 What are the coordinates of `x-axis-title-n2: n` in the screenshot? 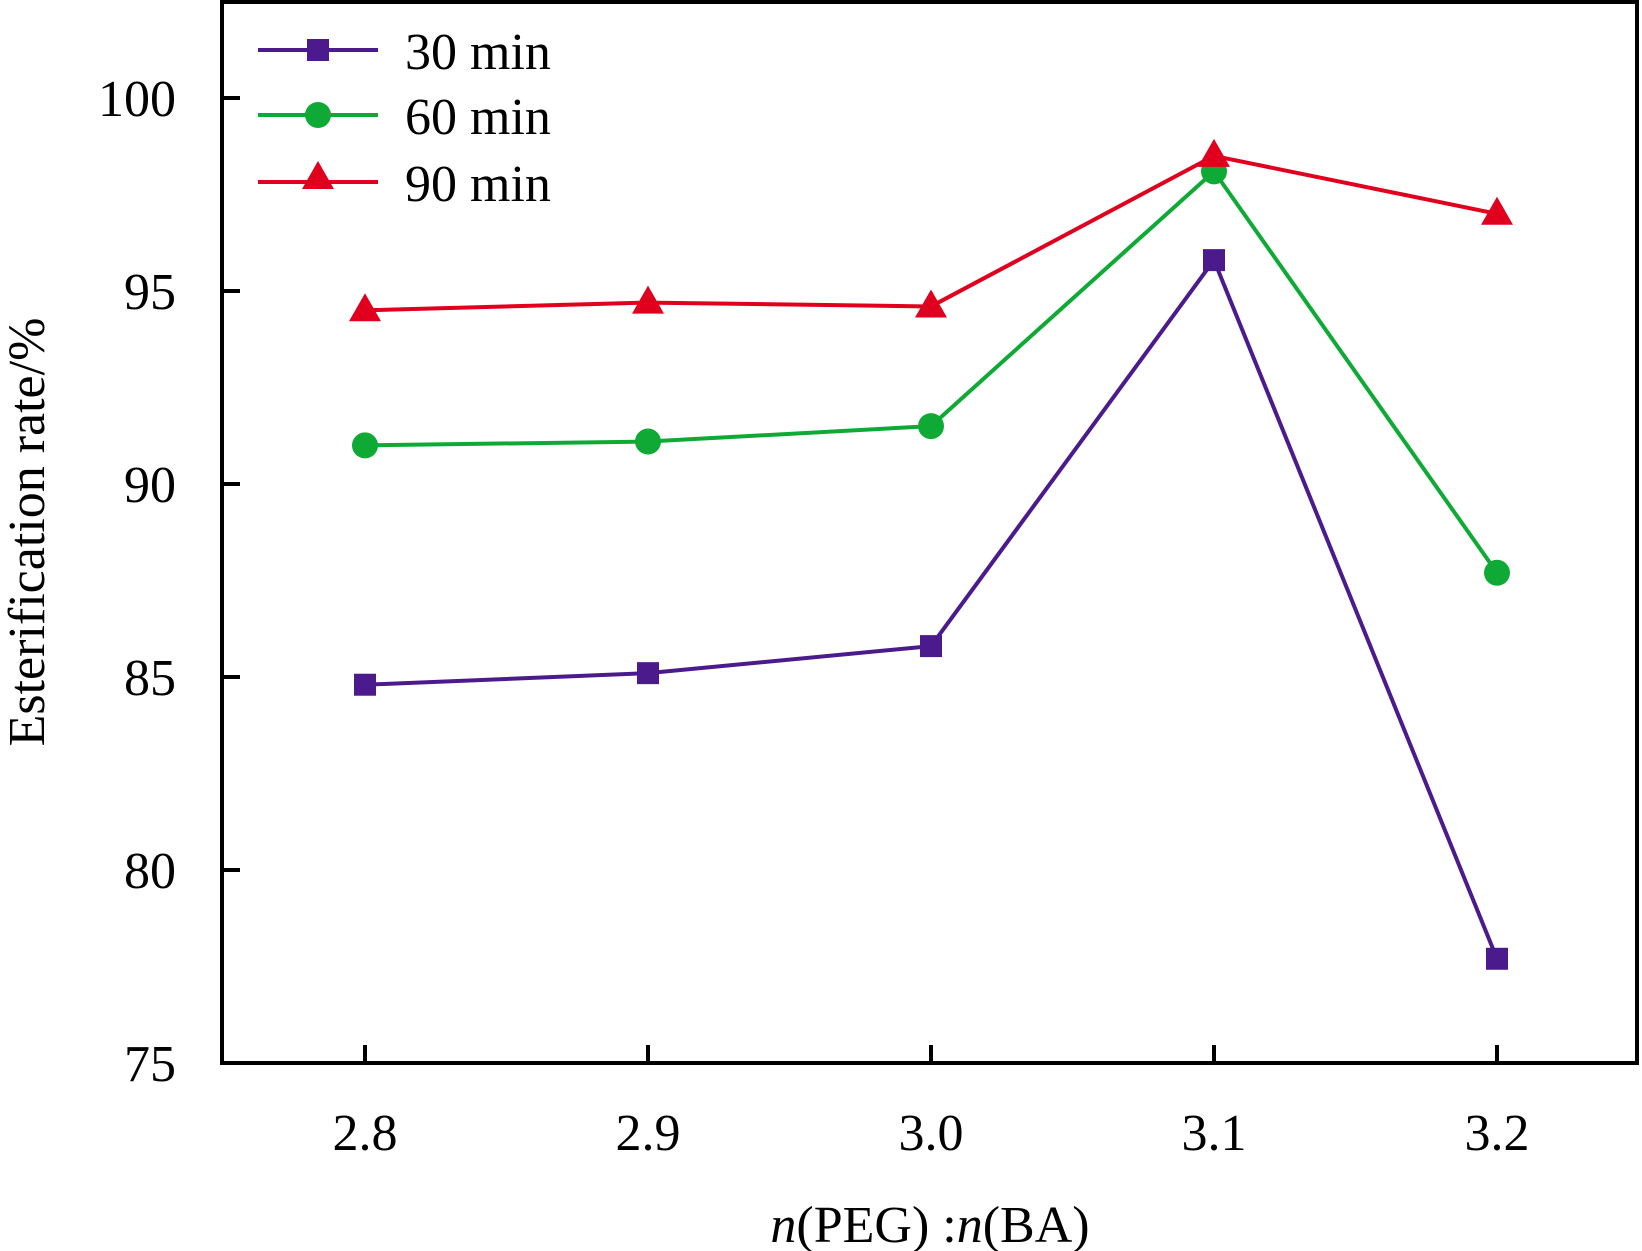 It's located at (970, 1224).